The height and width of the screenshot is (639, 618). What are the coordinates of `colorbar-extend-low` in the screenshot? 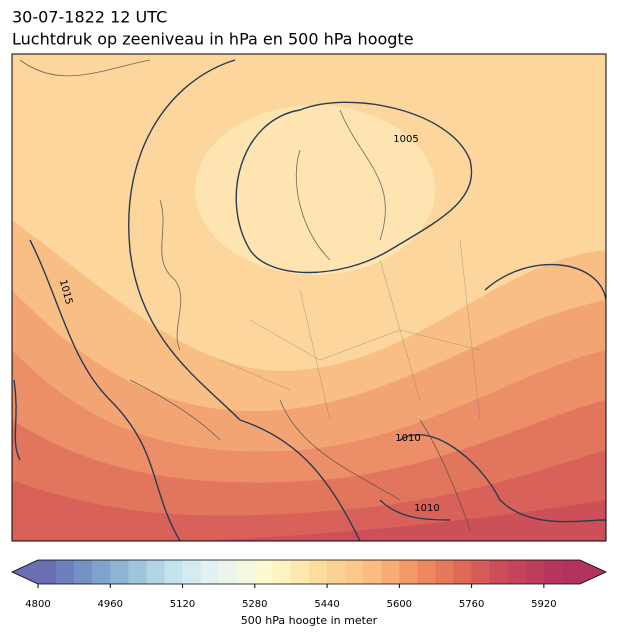 It's located at (25, 572).